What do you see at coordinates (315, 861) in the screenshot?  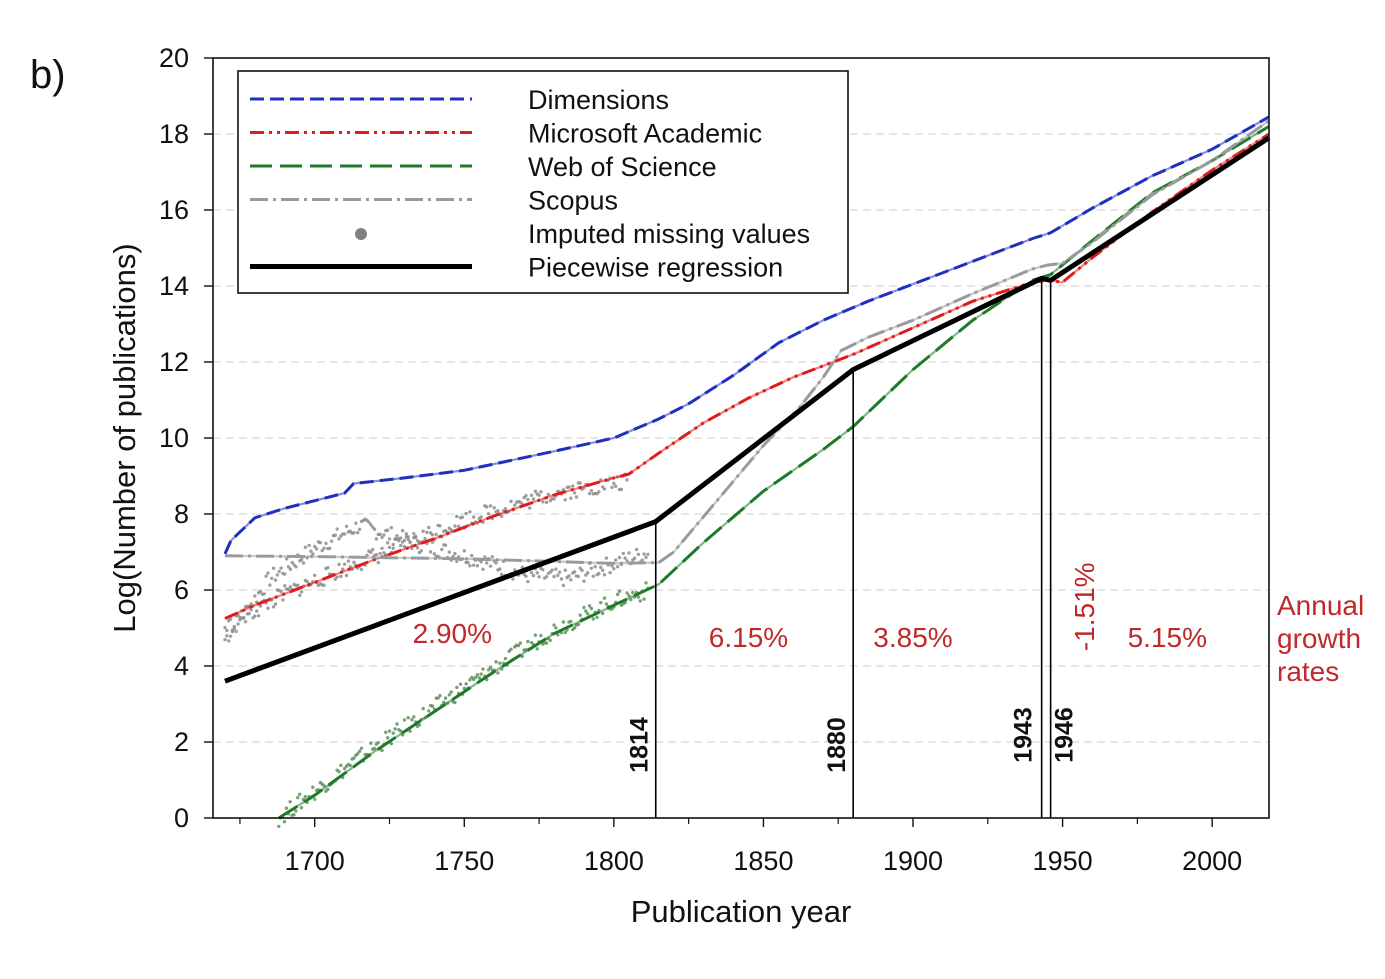 I see `x-tick-label: 1700` at bounding box center [315, 861].